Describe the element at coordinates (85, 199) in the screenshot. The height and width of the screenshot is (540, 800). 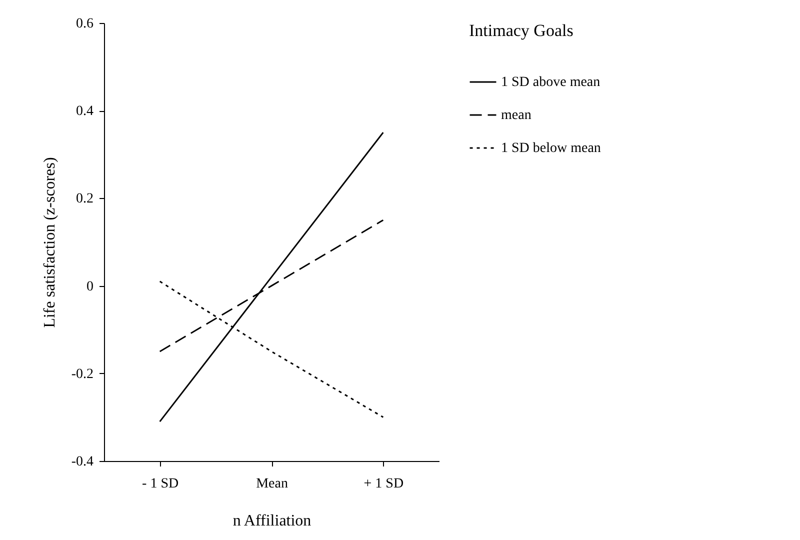
I see `y-tick-label: 0.2` at that location.